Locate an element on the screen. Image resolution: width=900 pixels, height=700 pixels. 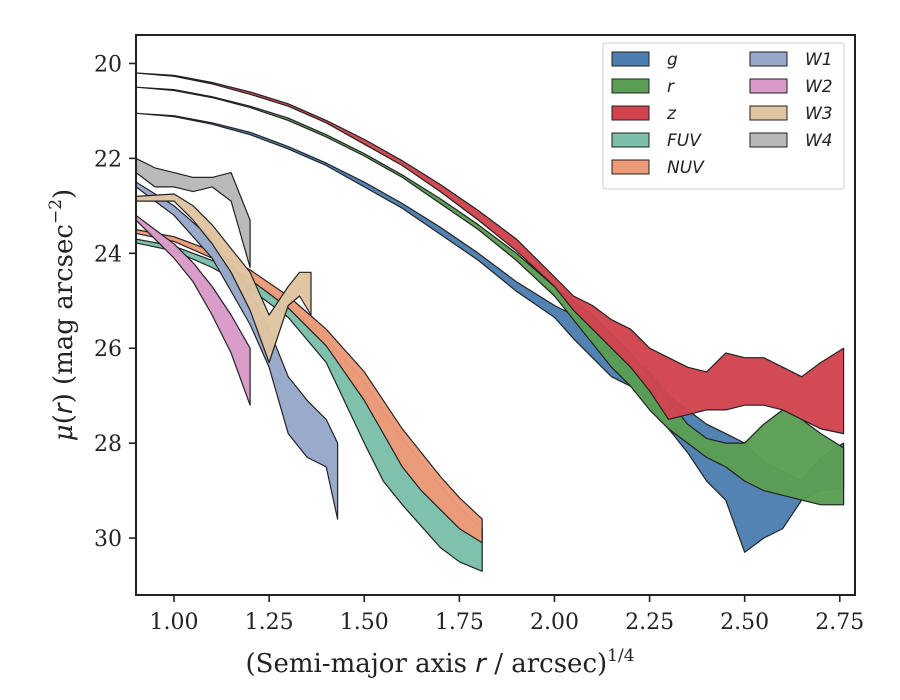
legend-swatch-fuv is located at coordinates (630, 140).